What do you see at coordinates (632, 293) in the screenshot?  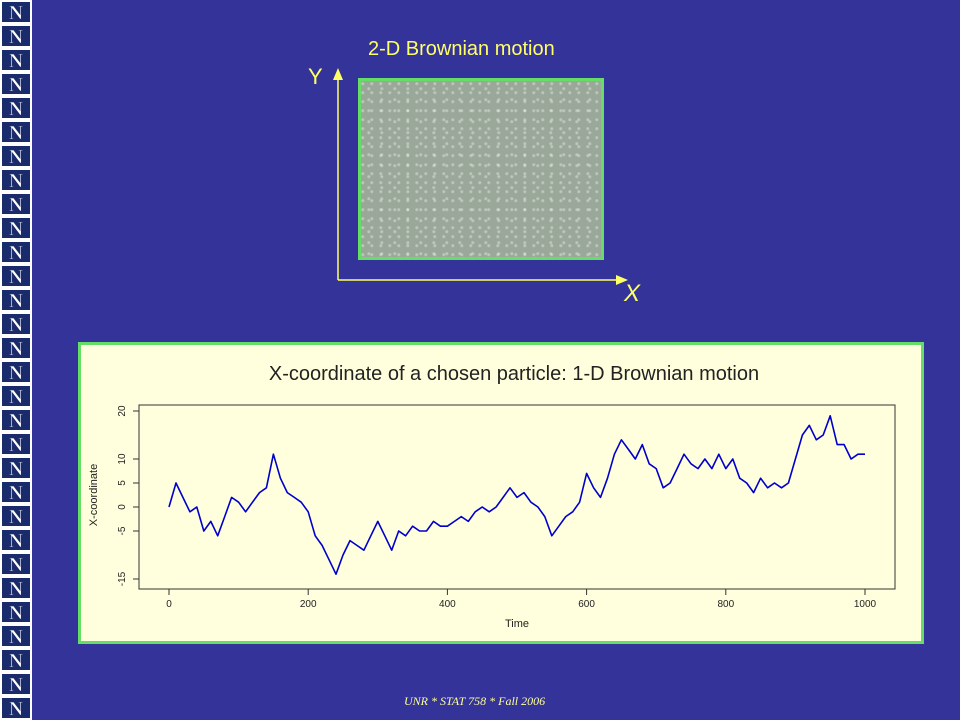 I see `axis-x-label: X` at bounding box center [632, 293].